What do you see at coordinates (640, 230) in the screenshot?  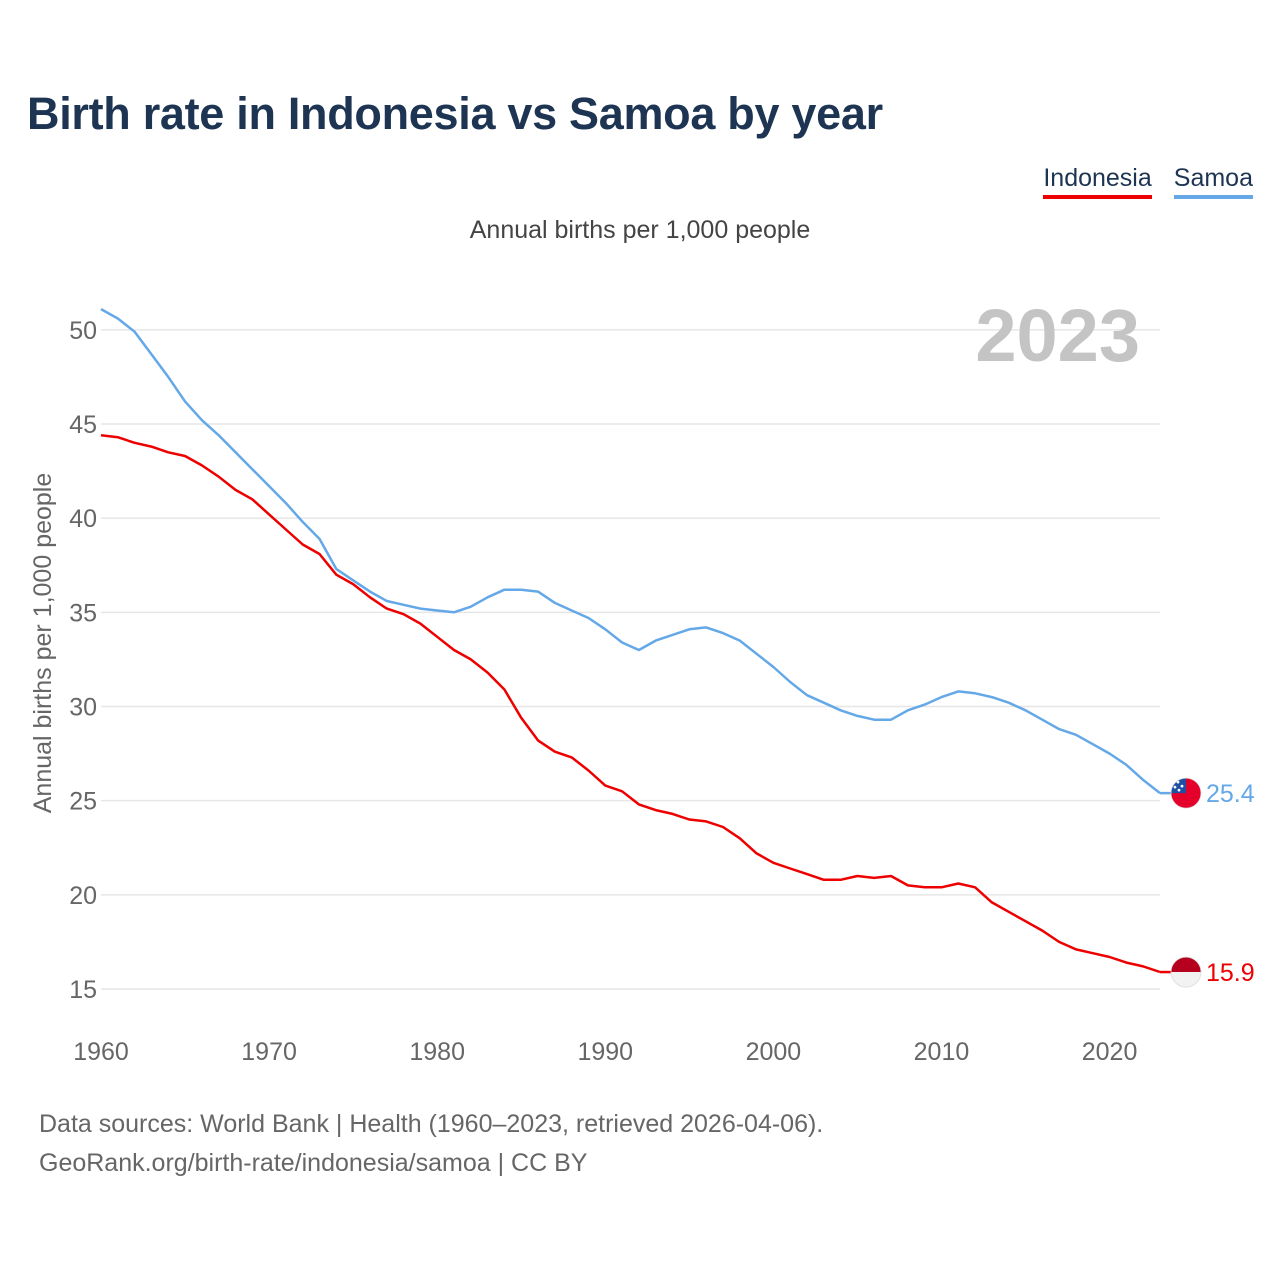 I see `chart-subtitle: Annual births per 1,000 people` at bounding box center [640, 230].